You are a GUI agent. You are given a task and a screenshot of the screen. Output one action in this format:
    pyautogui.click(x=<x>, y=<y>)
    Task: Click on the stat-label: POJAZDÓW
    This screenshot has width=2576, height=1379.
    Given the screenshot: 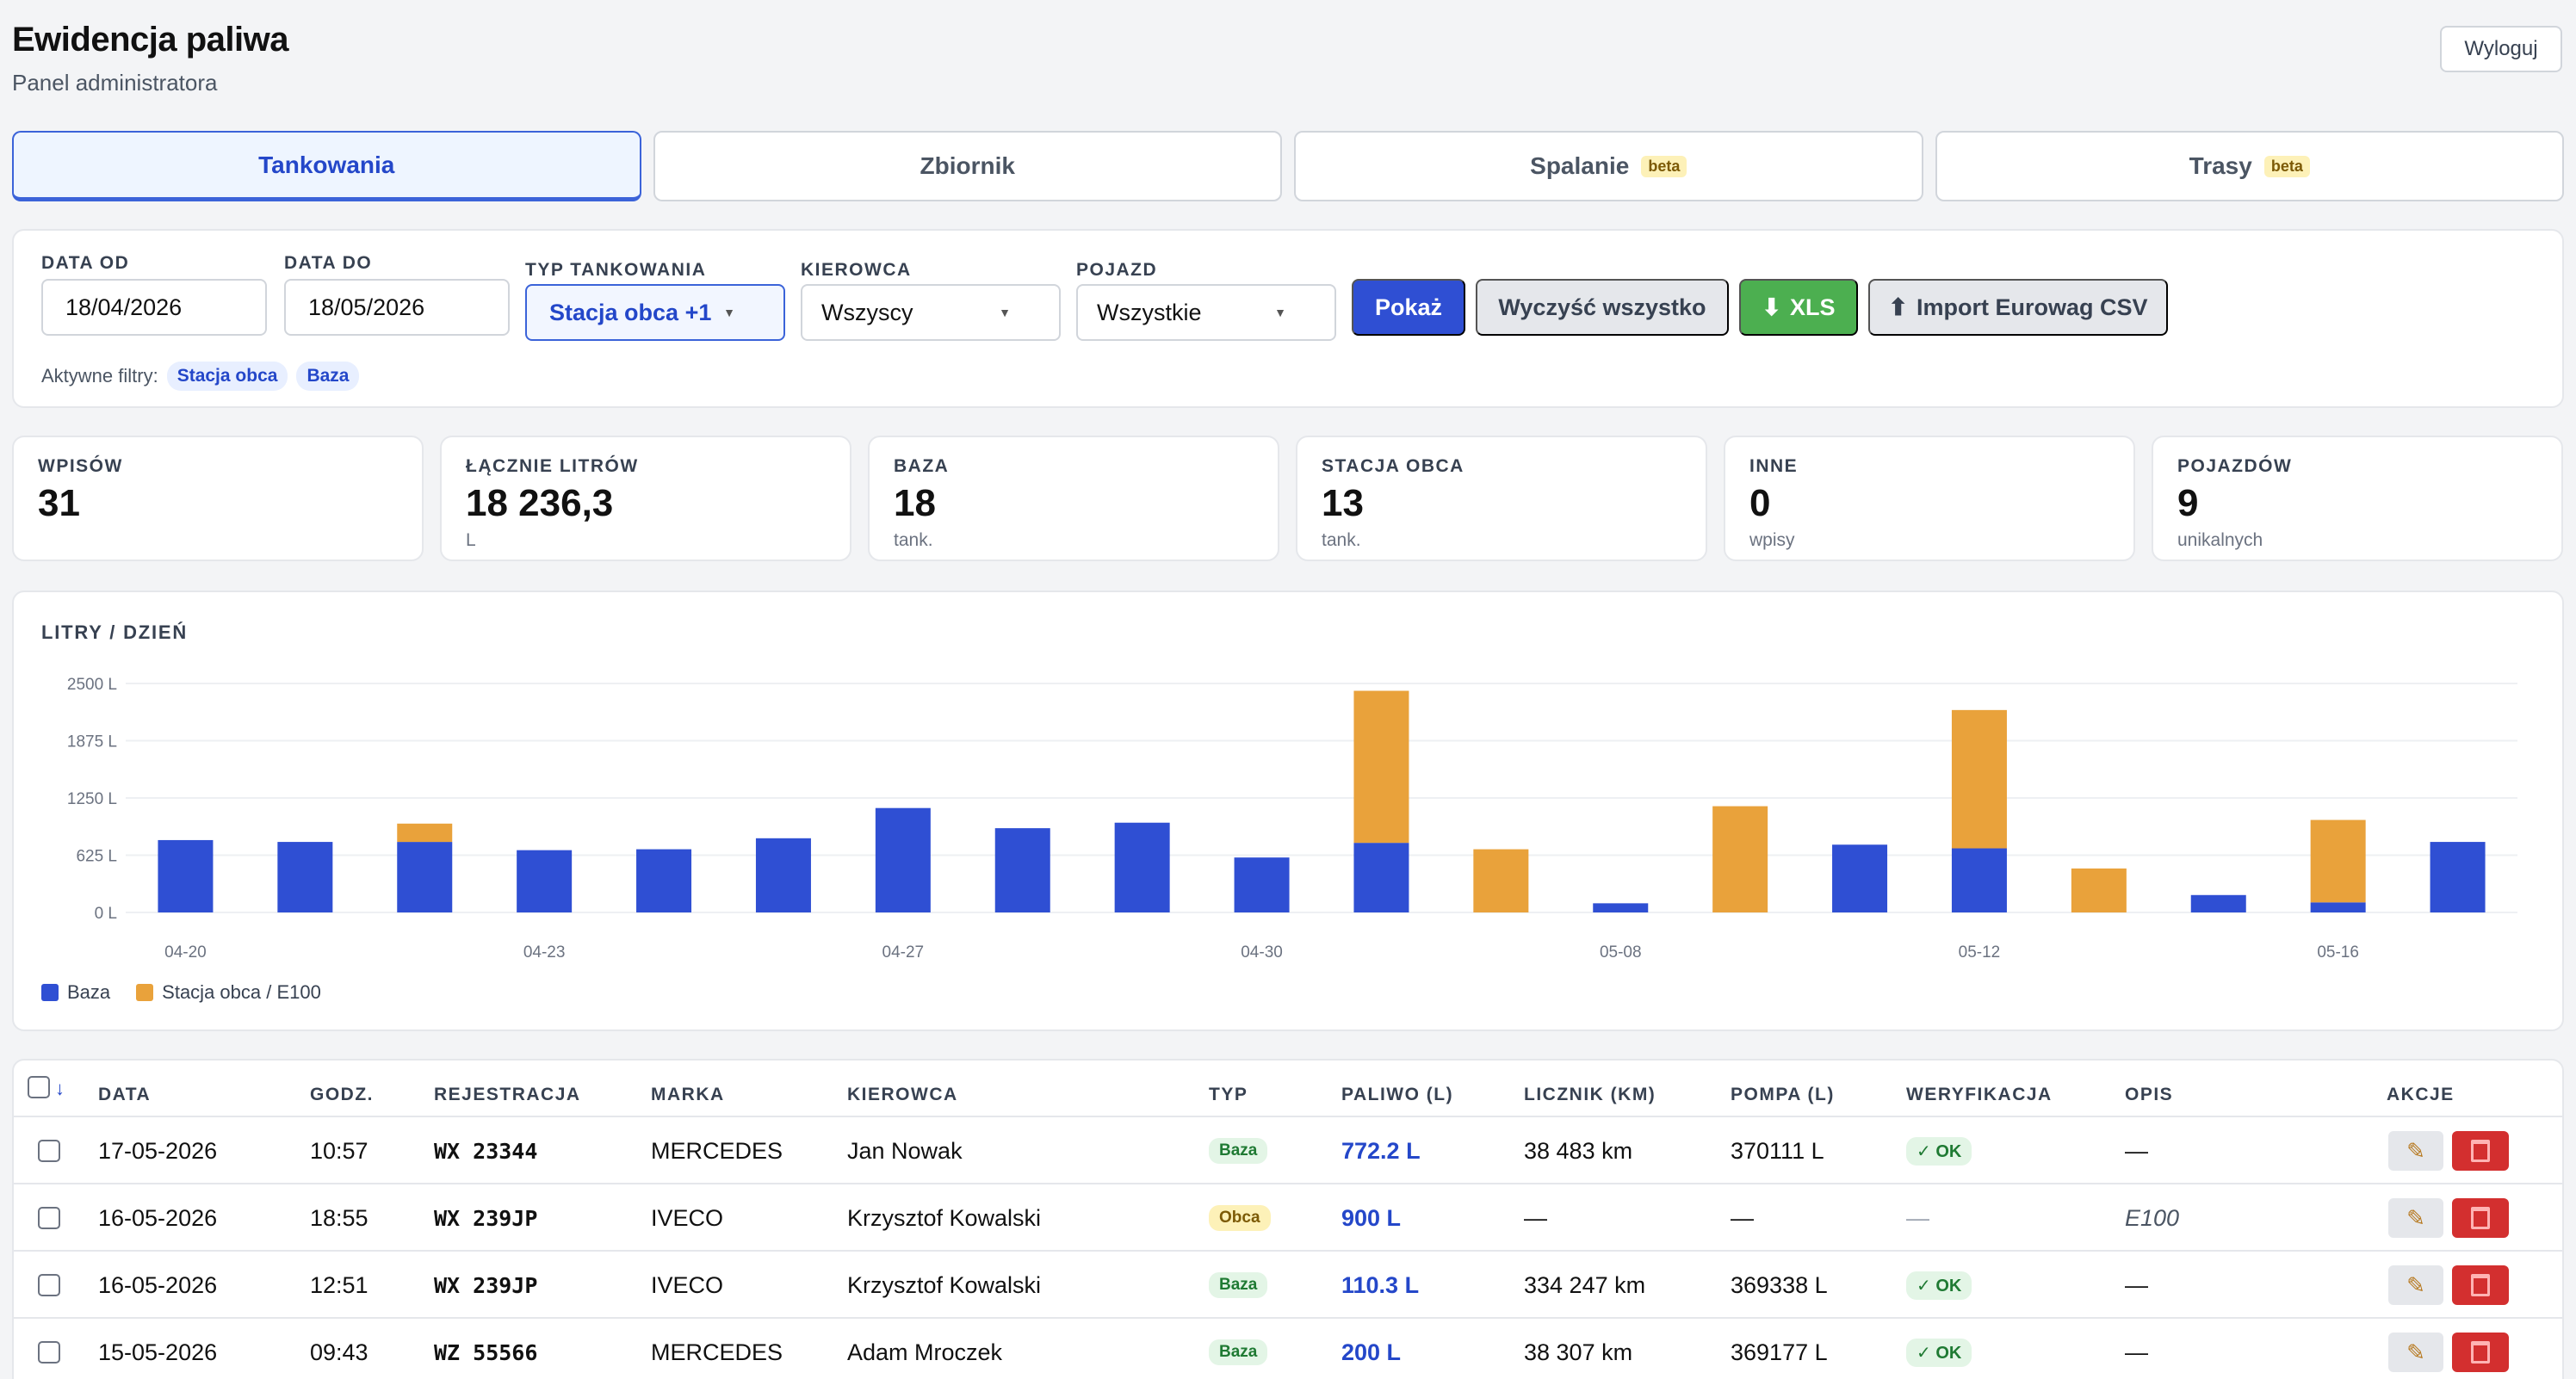 What is the action you would take?
    pyautogui.click(x=2235, y=466)
    